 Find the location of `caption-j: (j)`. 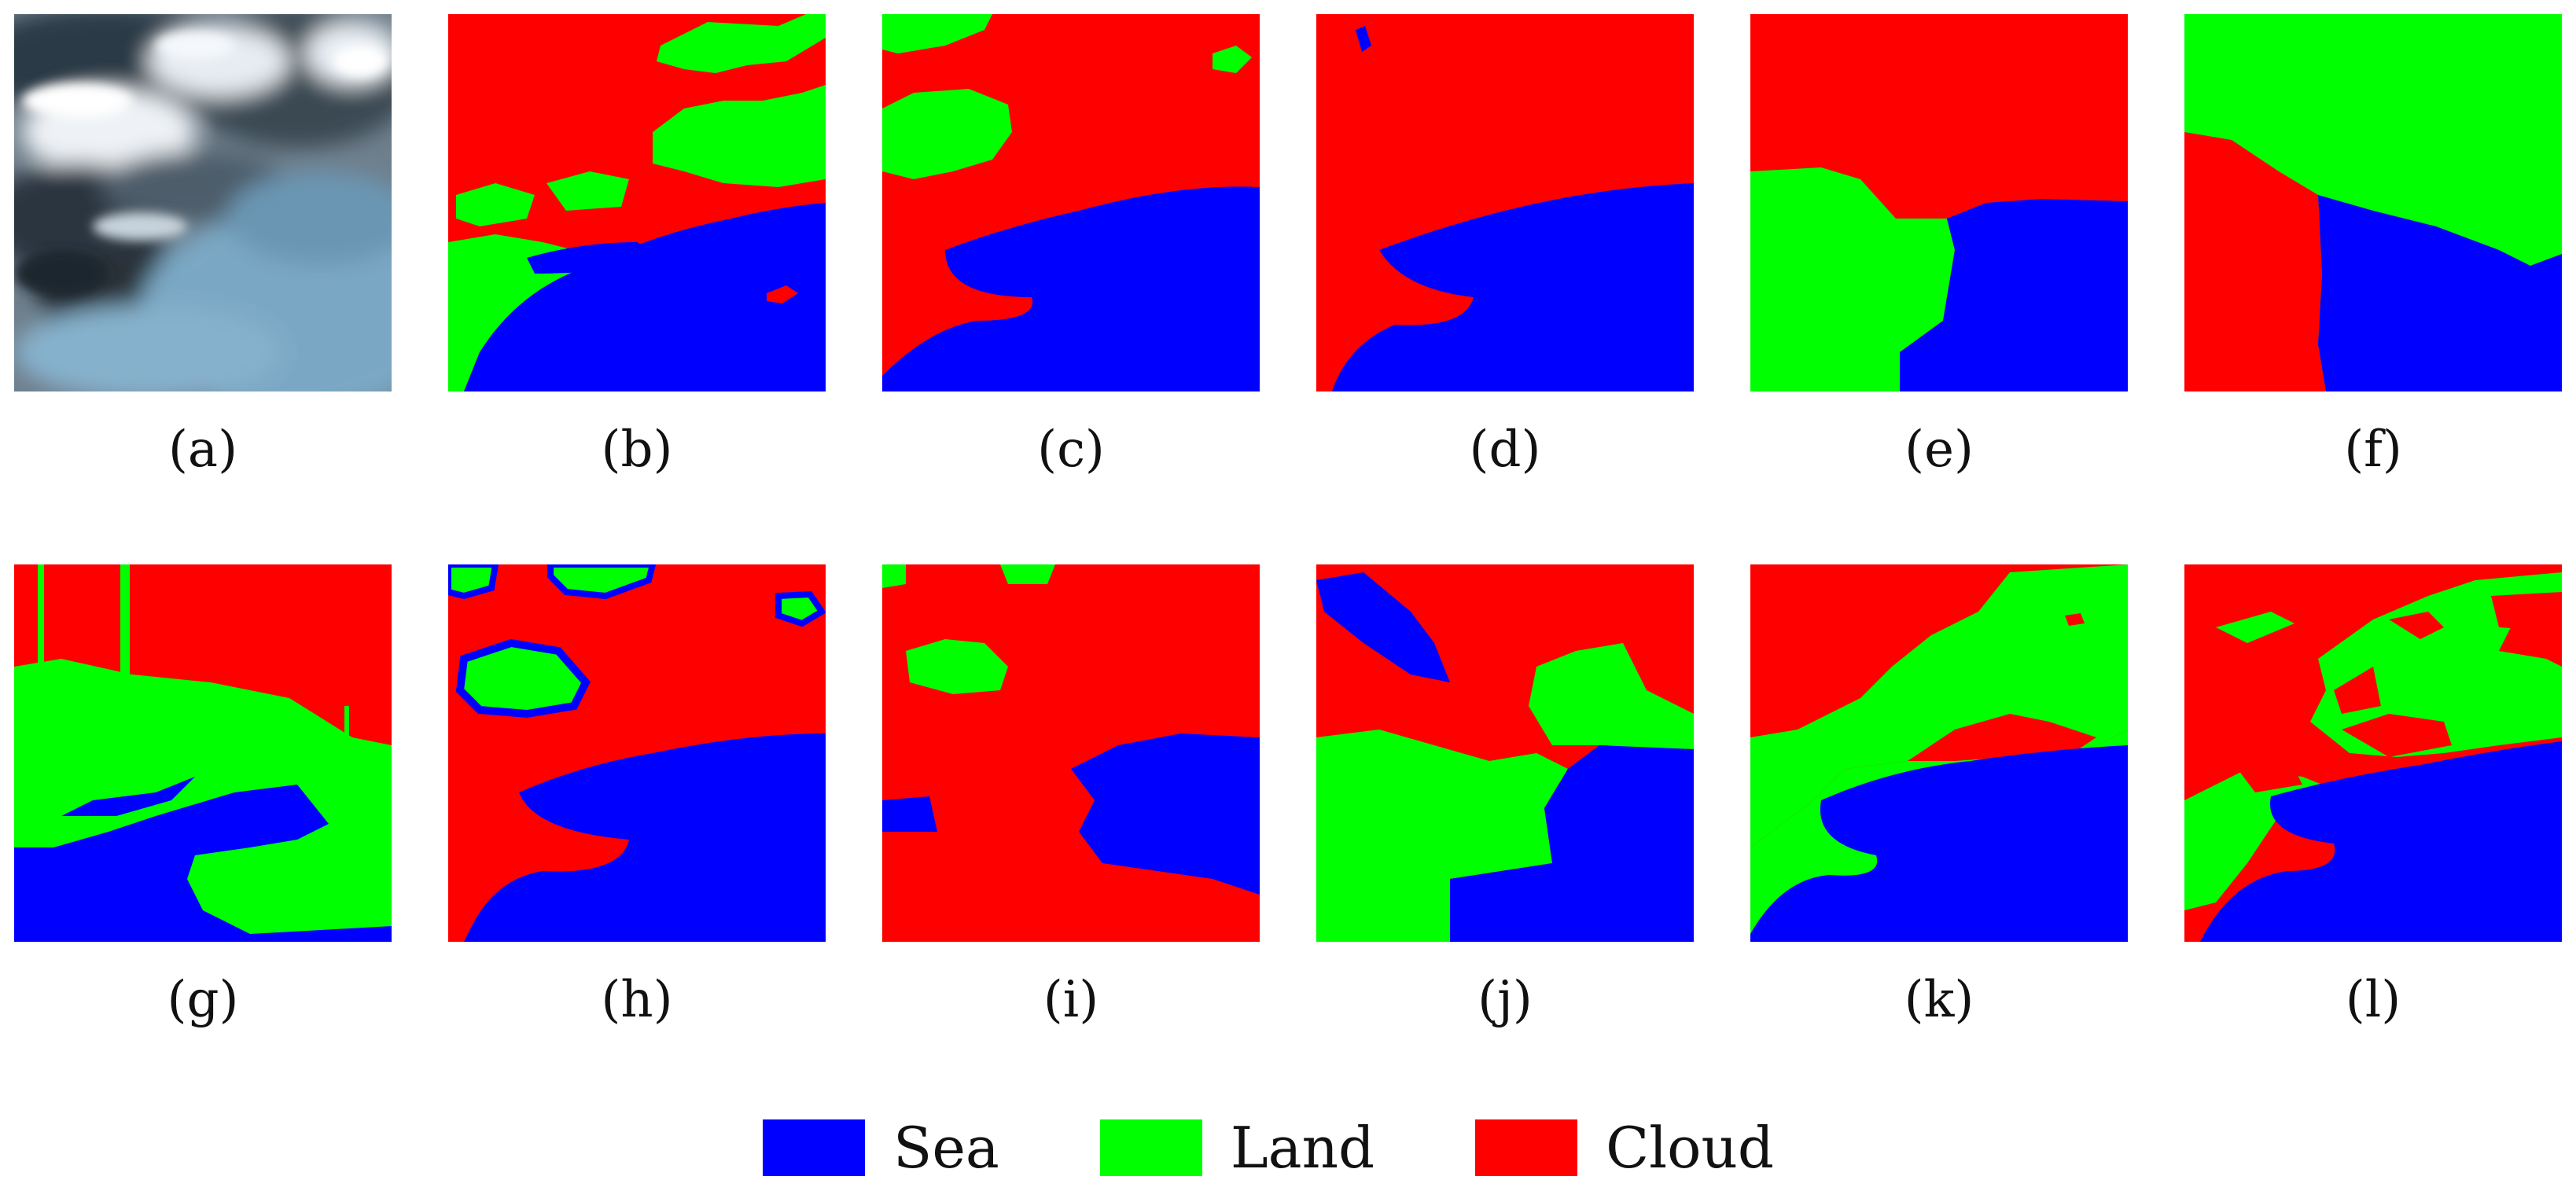

caption-j: (j) is located at coordinates (1506, 1000).